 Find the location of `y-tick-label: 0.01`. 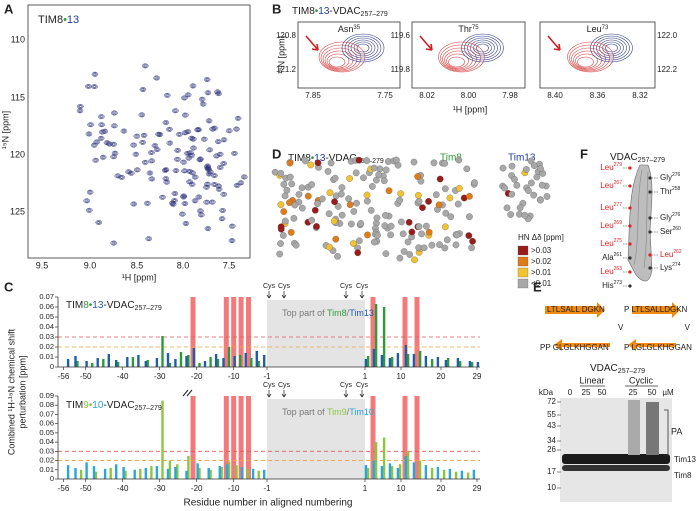

y-tick-label: 0.01 is located at coordinates (46, 469).